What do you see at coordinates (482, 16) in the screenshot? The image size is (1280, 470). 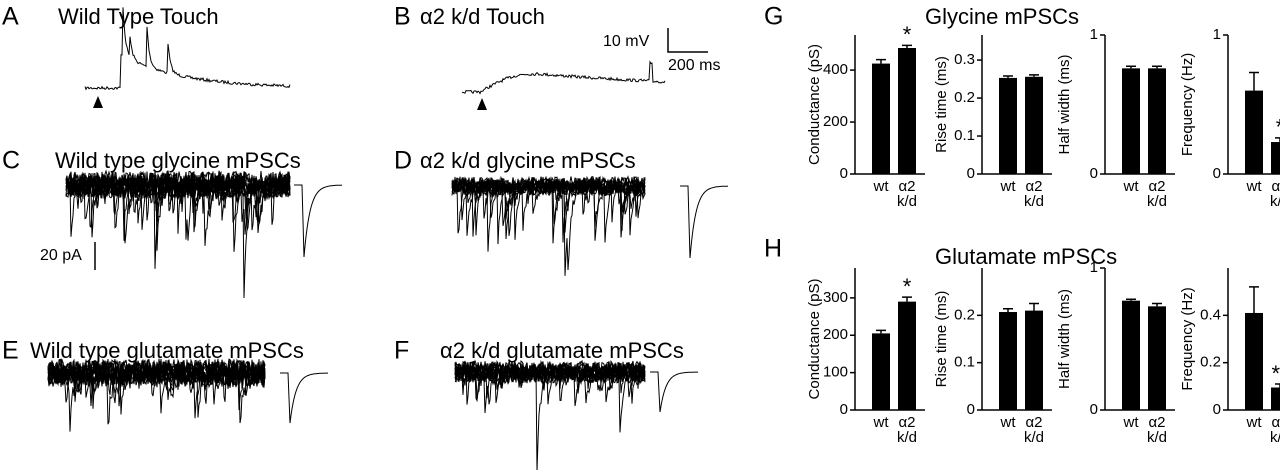 I see `panel-title: α2 k/d Touch` at bounding box center [482, 16].